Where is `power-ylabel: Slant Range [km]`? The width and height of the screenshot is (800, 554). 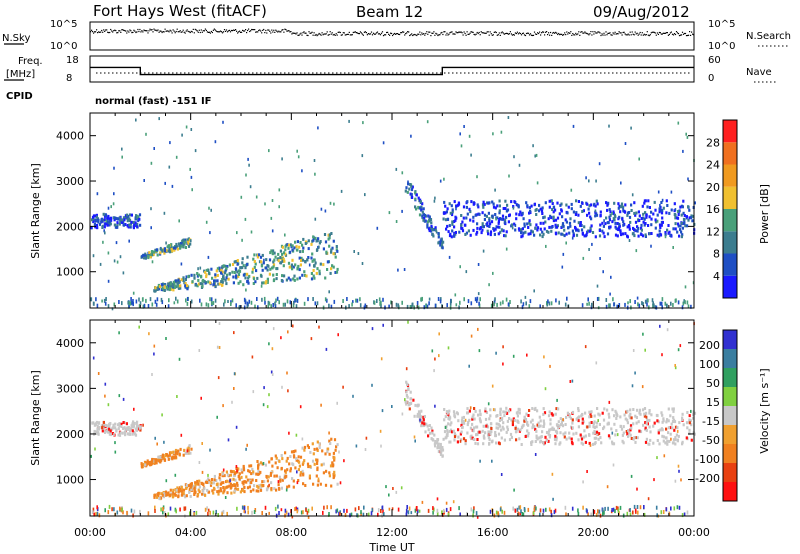
power-ylabel: Slant Range [km] is located at coordinates (35, 211).